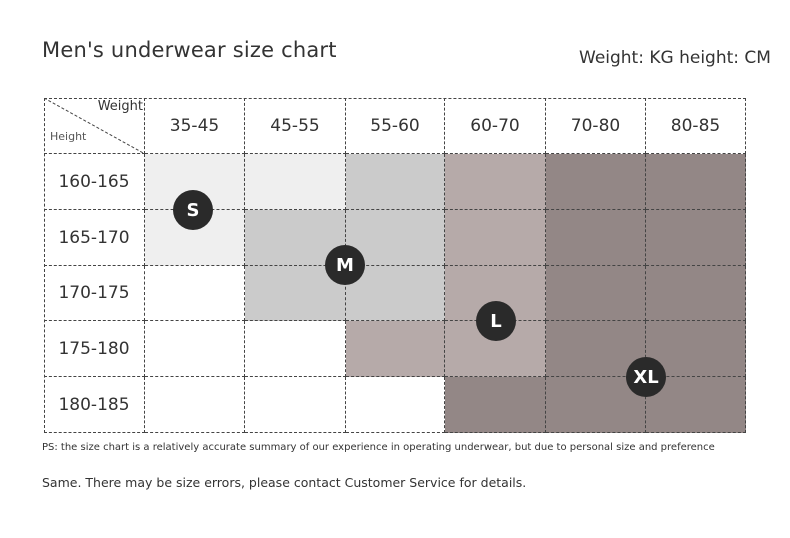  I want to click on size-badge-m: M, so click(345, 265).